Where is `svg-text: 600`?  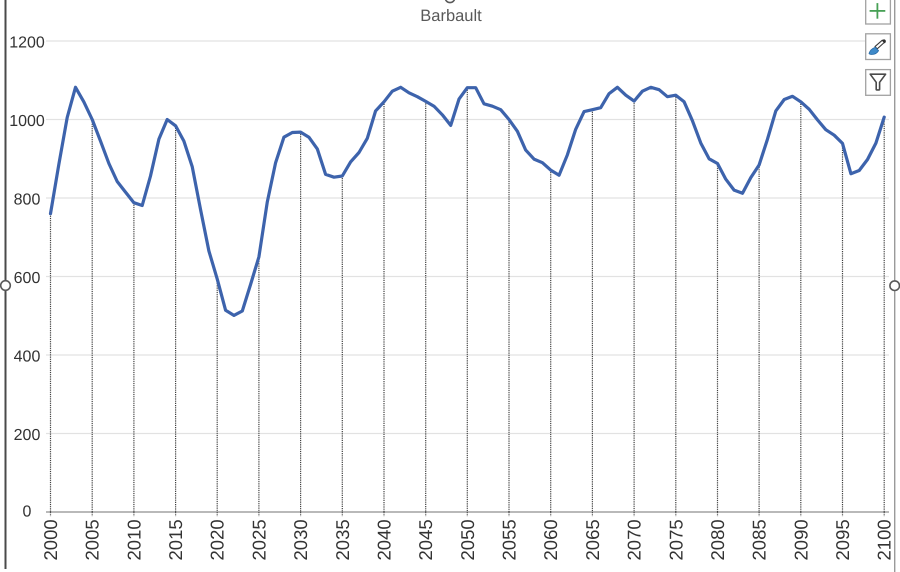 svg-text: 600 is located at coordinates (27, 278).